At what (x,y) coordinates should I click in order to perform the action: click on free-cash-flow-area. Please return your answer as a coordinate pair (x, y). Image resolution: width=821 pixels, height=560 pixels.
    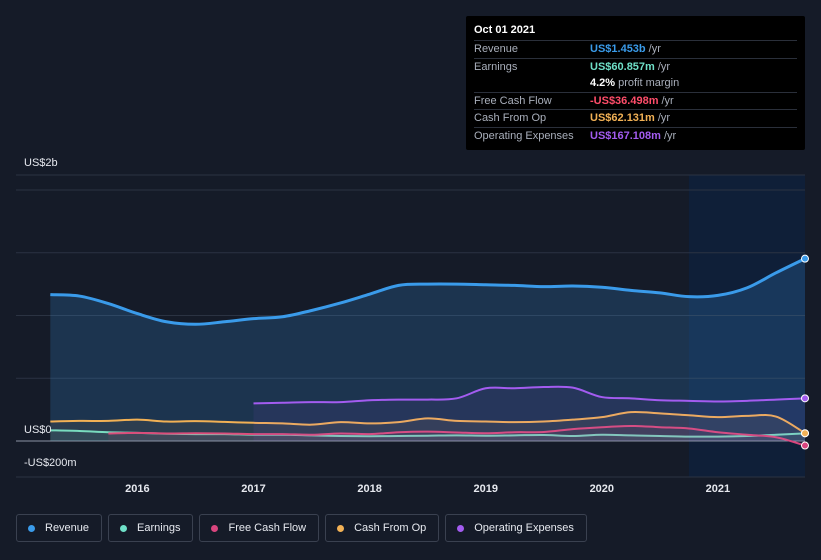
    Looking at the image, I should click on (457, 435).